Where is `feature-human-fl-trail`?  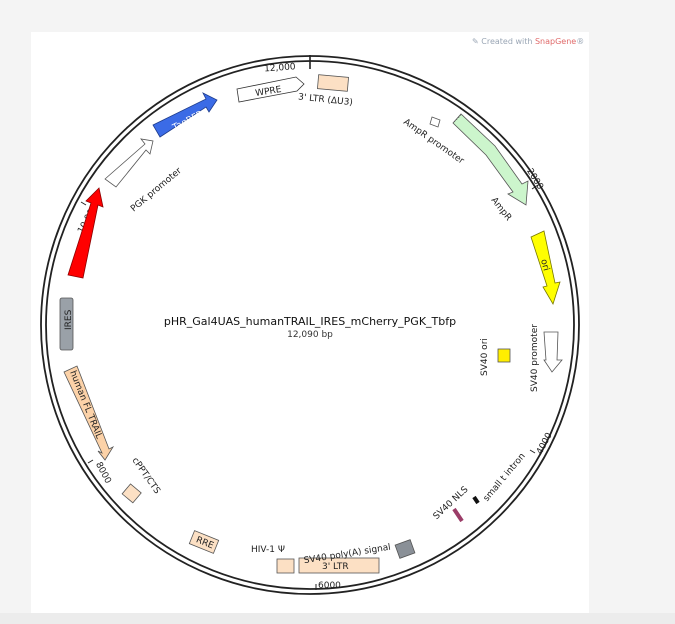 feature-human-fl-trail is located at coordinates (89, 413).